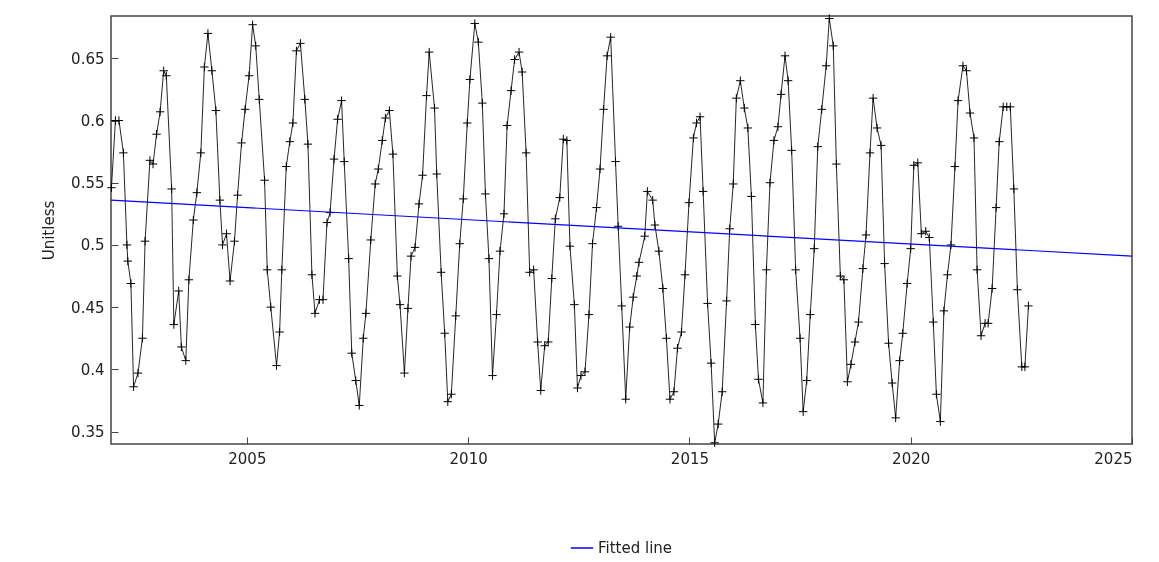 This screenshot has width=1159, height=562. Describe the element at coordinates (468, 458) in the screenshot. I see `x-tick-label: 2010` at that location.